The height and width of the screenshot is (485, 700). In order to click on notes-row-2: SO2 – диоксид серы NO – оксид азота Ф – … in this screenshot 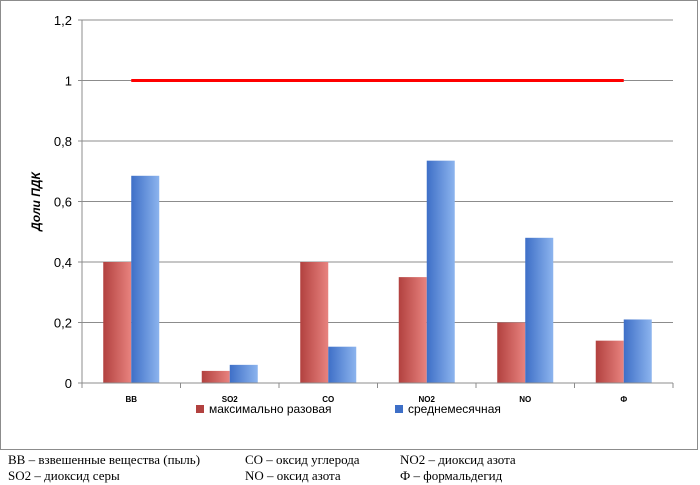, I will do `click(353, 476)`.